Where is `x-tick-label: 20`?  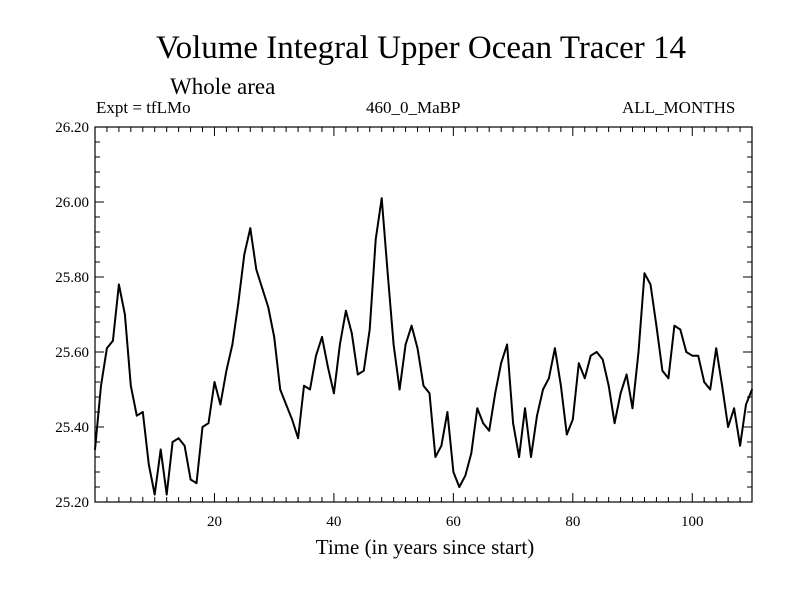 x-tick-label: 20 is located at coordinates (214, 522).